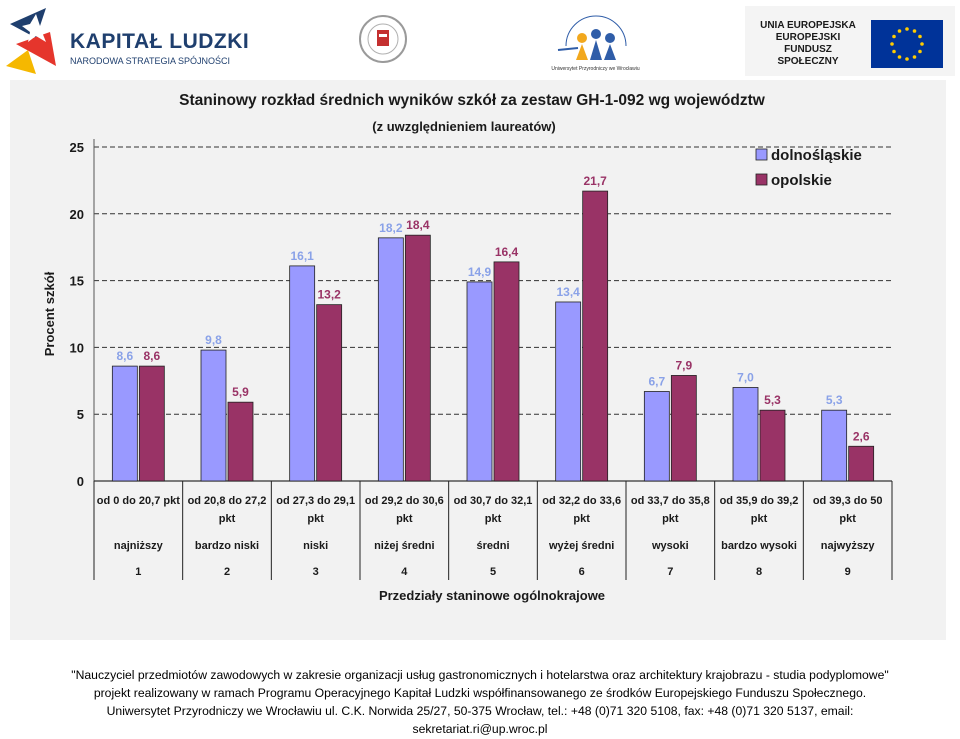 Image resolution: width=960 pixels, height=739 pixels. Describe the element at coordinates (581, 501) in the screenshot. I see `x-tick-range: od 32,2 do 33,6` at that location.